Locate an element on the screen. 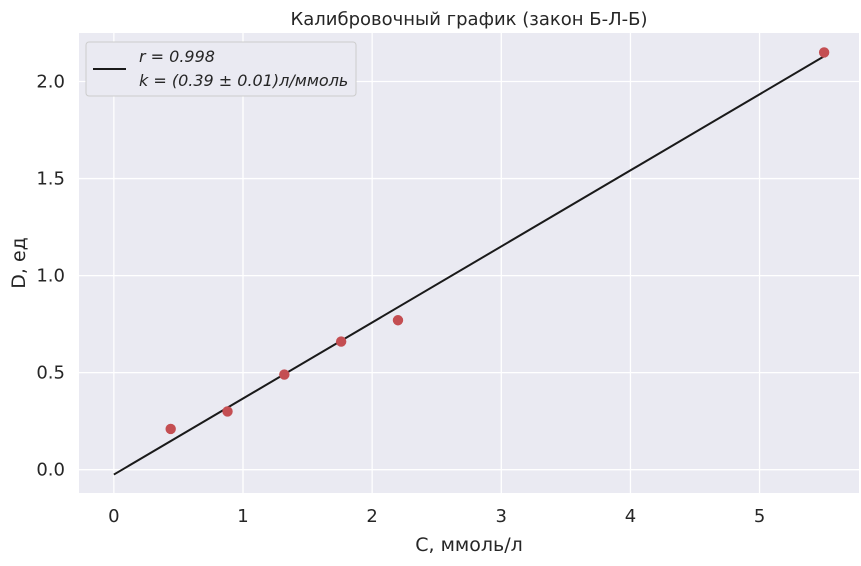 The width and height of the screenshot is (861, 566). x-axis-label: С, ммоль/л is located at coordinates (469, 545).